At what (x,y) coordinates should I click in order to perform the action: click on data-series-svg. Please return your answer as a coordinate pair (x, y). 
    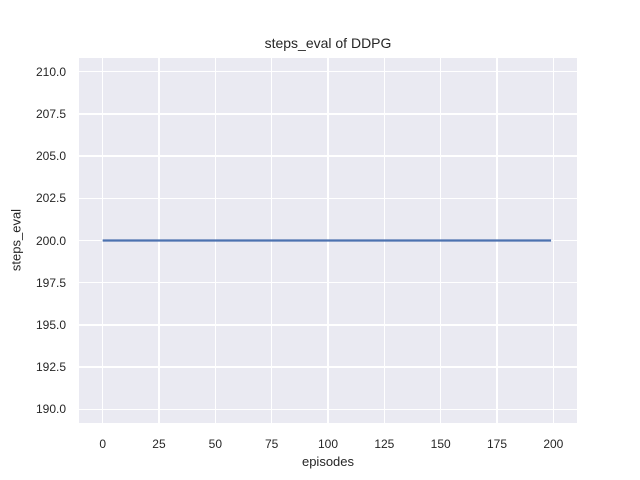
    Looking at the image, I should click on (327, 240).